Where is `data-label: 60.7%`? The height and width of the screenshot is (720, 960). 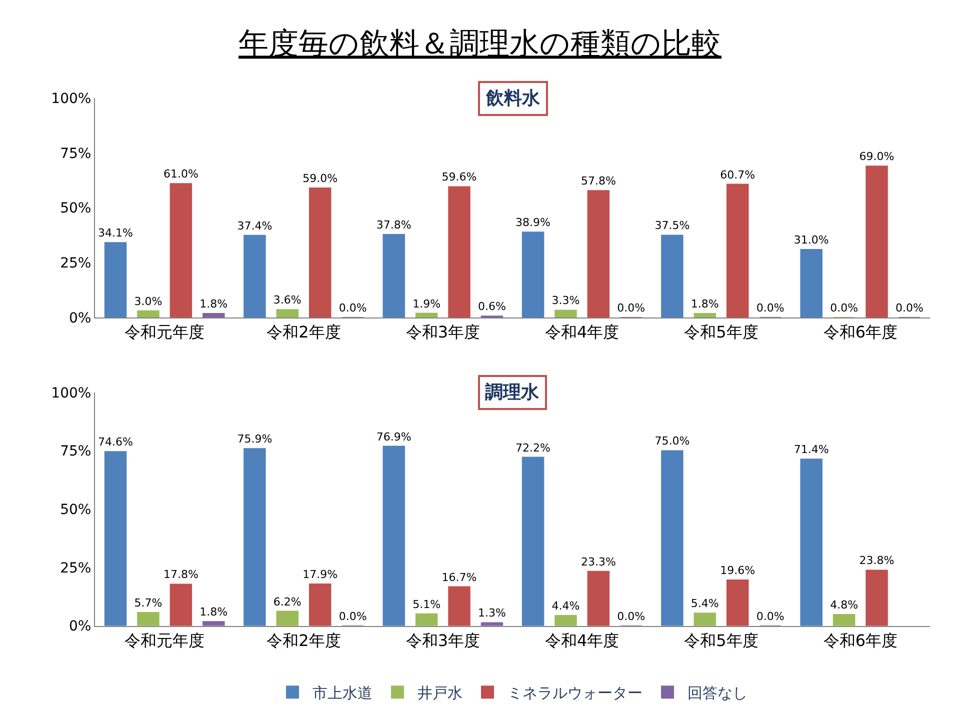
data-label: 60.7% is located at coordinates (738, 175).